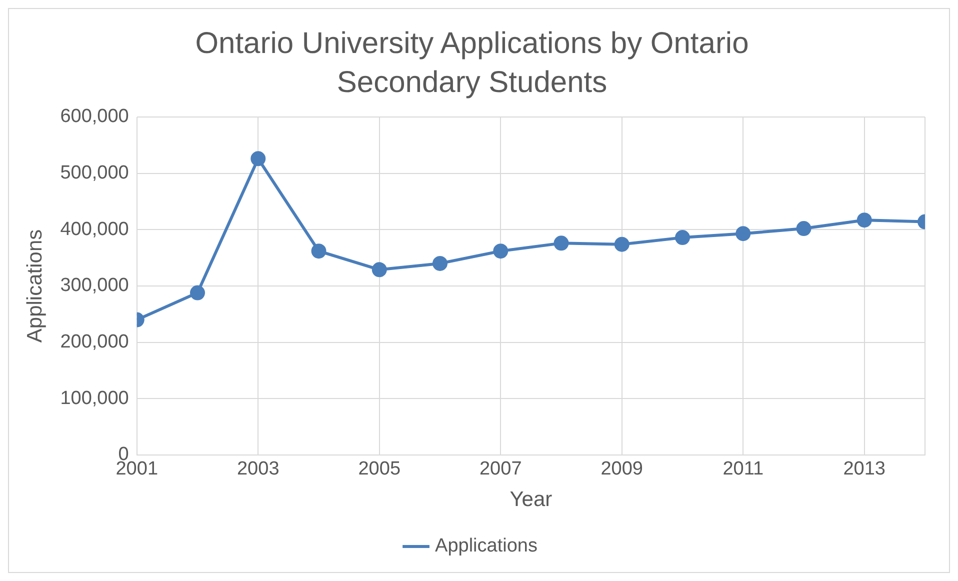 Image resolution: width=958 pixels, height=581 pixels. What do you see at coordinates (379, 469) in the screenshot?
I see `x-tick-label: 2005` at bounding box center [379, 469].